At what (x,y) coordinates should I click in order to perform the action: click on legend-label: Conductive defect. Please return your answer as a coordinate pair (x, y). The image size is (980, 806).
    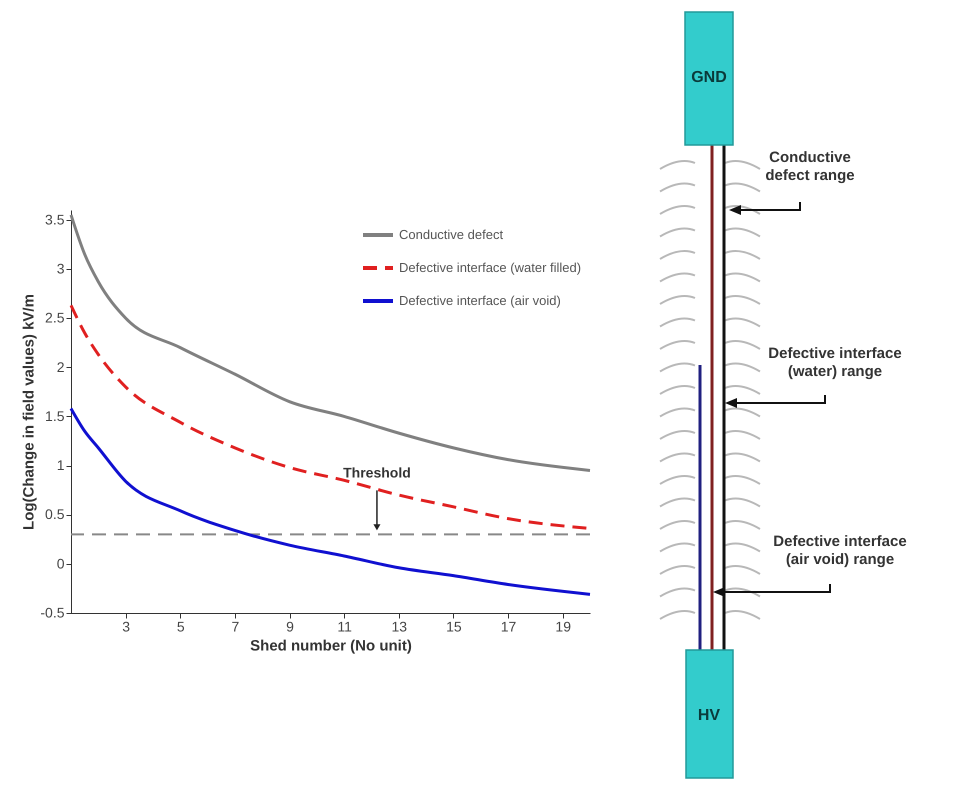
    Looking at the image, I should click on (451, 234).